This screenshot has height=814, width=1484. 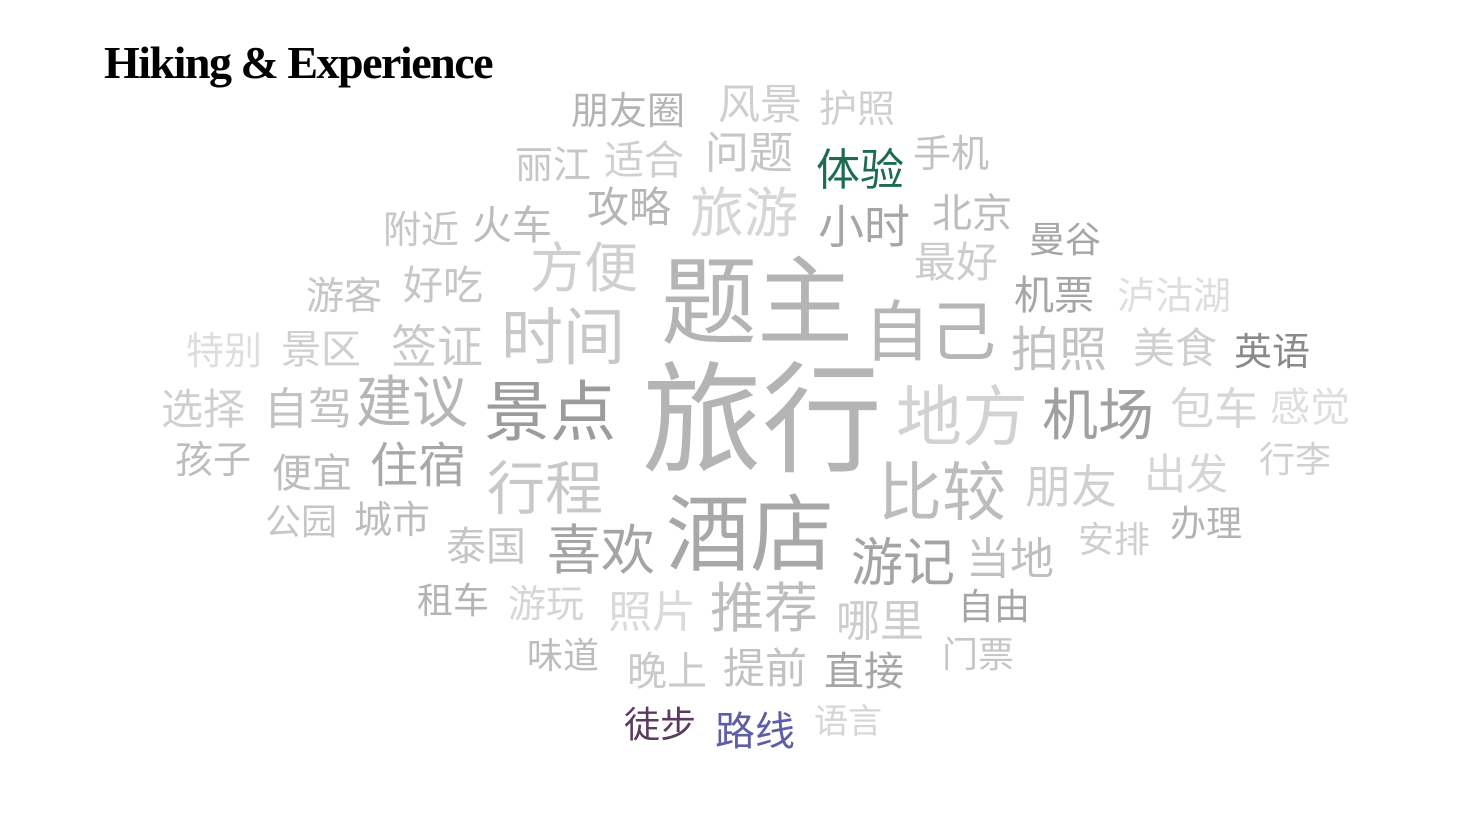 What do you see at coordinates (755, 732) in the screenshot?
I see `word-cloud-term: 路线` at bounding box center [755, 732].